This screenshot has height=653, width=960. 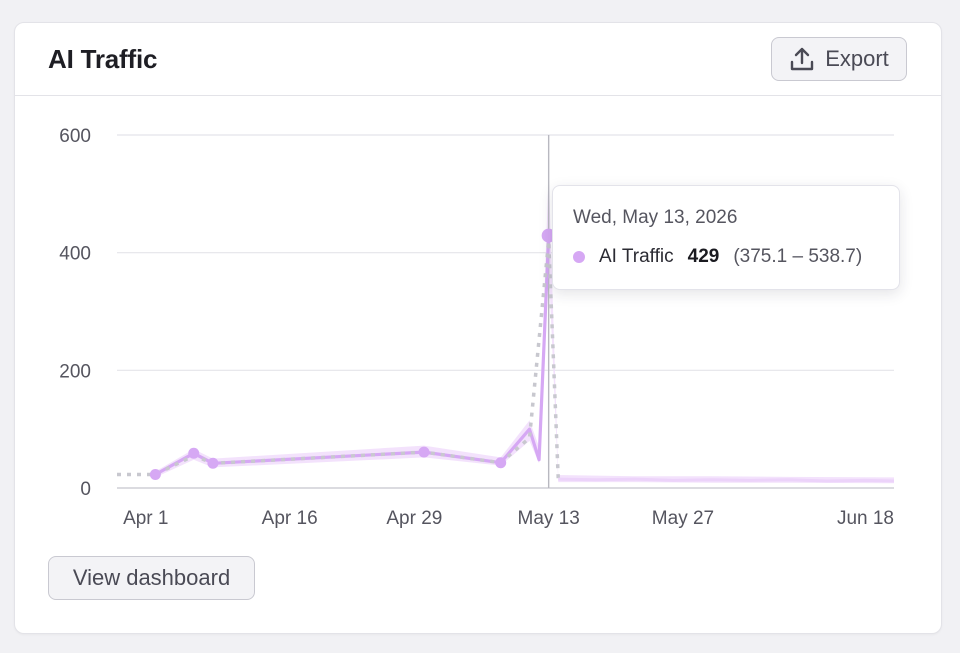 I want to click on view-dashboard-button: View dashboard, so click(x=151, y=578).